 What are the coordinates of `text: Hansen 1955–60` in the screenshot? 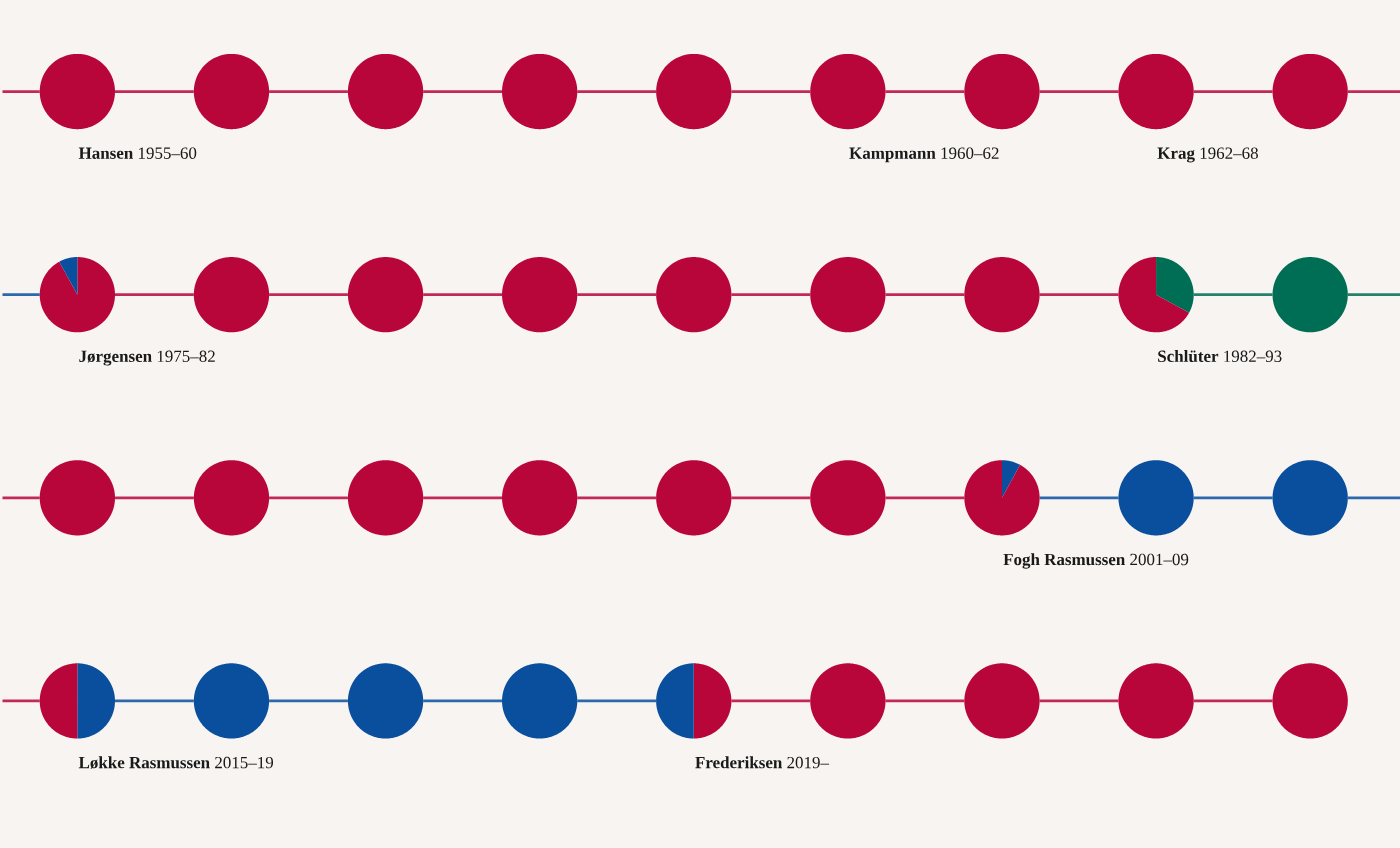 It's located at (137, 153).